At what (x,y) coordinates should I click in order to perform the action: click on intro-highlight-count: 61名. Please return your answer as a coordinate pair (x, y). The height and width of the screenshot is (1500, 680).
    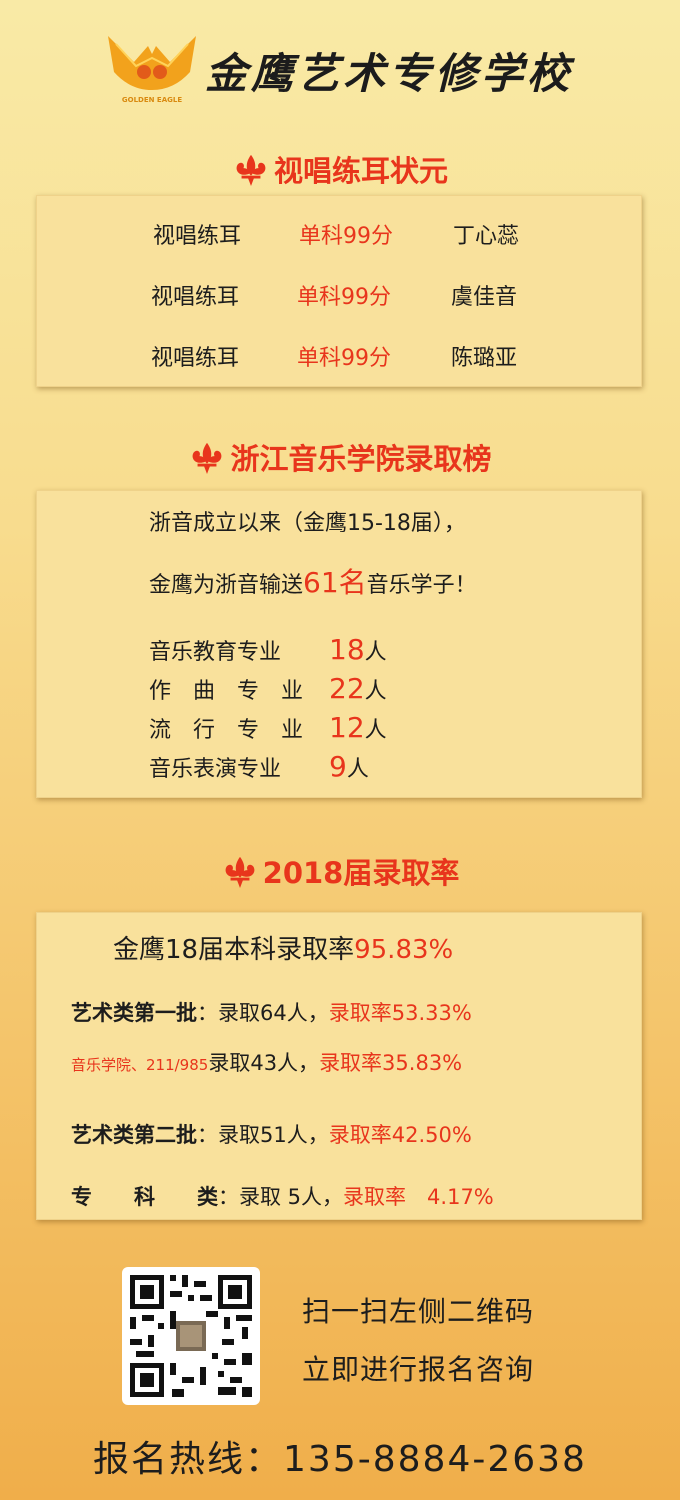
    Looking at the image, I should click on (335, 582).